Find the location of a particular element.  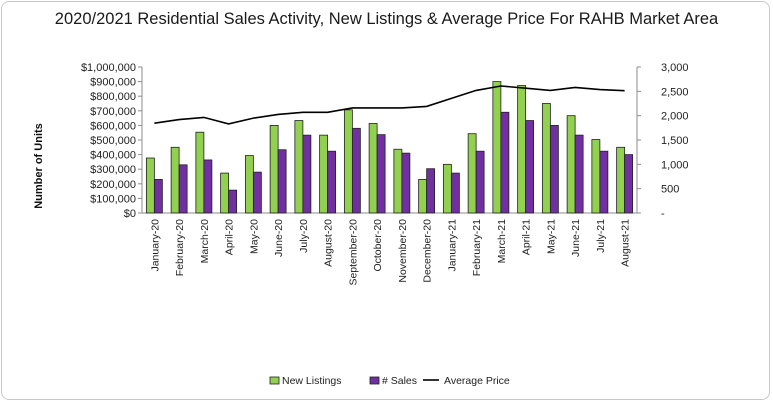

x-tick-label: March-20 is located at coordinates (205, 241).